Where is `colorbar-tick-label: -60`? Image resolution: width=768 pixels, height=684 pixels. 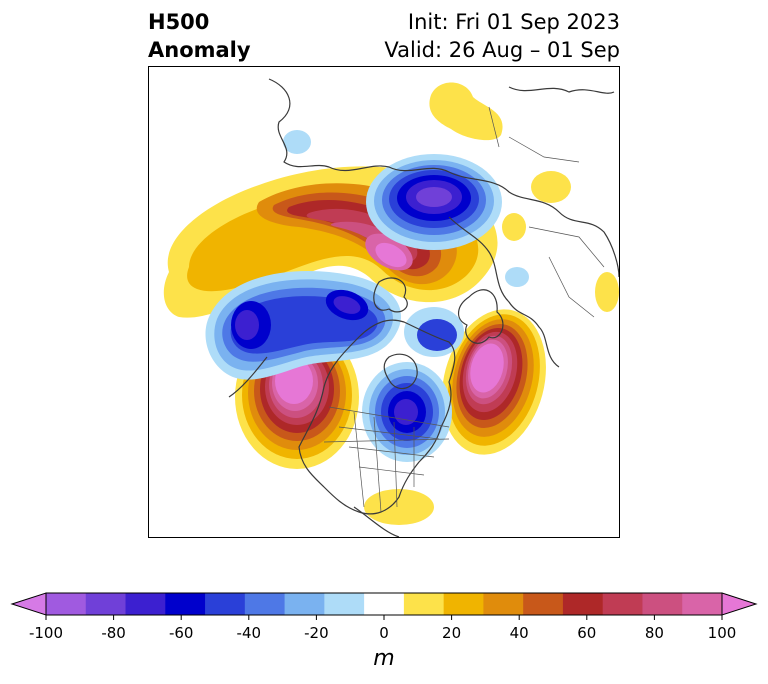 colorbar-tick-label: -60 is located at coordinates (181, 633).